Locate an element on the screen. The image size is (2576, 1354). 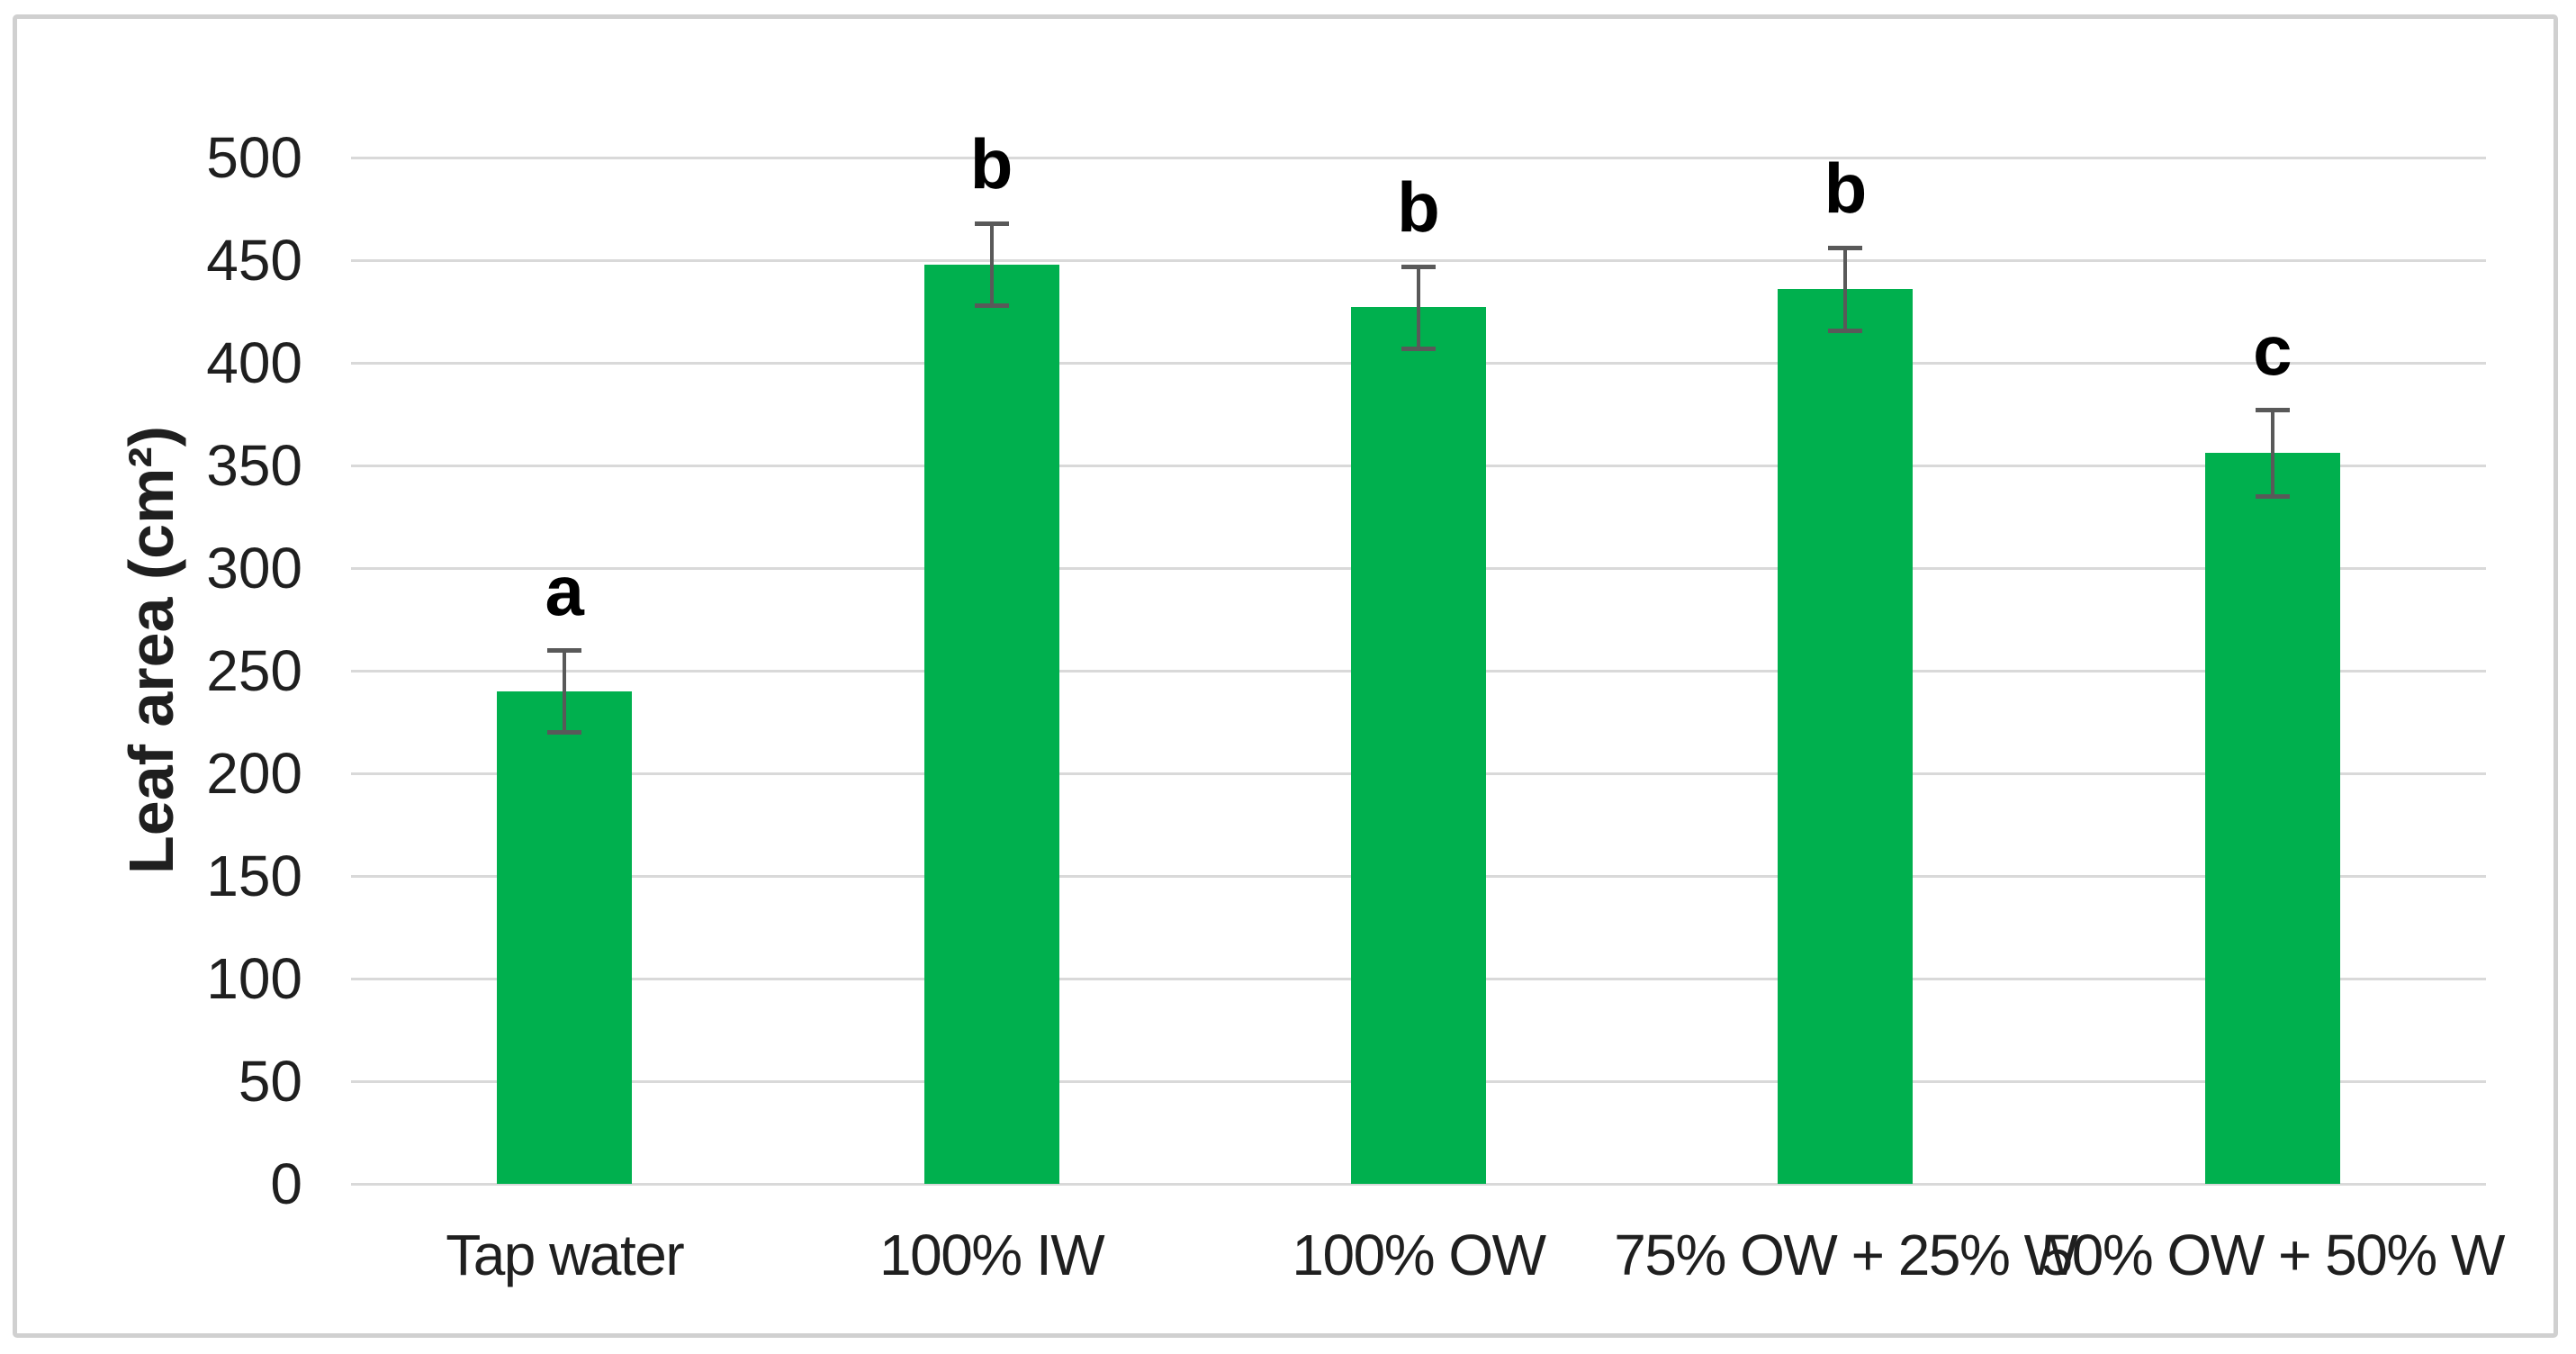
y-tick-label: 250 is located at coordinates (254, 670).